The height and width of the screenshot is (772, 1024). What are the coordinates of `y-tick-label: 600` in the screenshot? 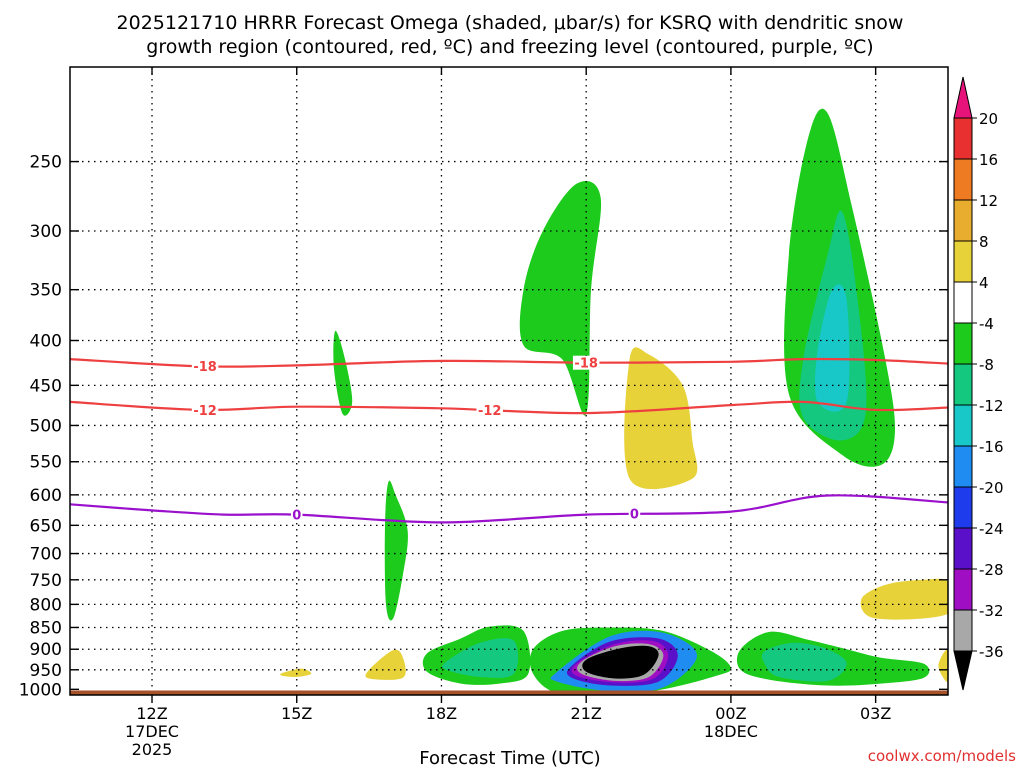 It's located at (46, 496).